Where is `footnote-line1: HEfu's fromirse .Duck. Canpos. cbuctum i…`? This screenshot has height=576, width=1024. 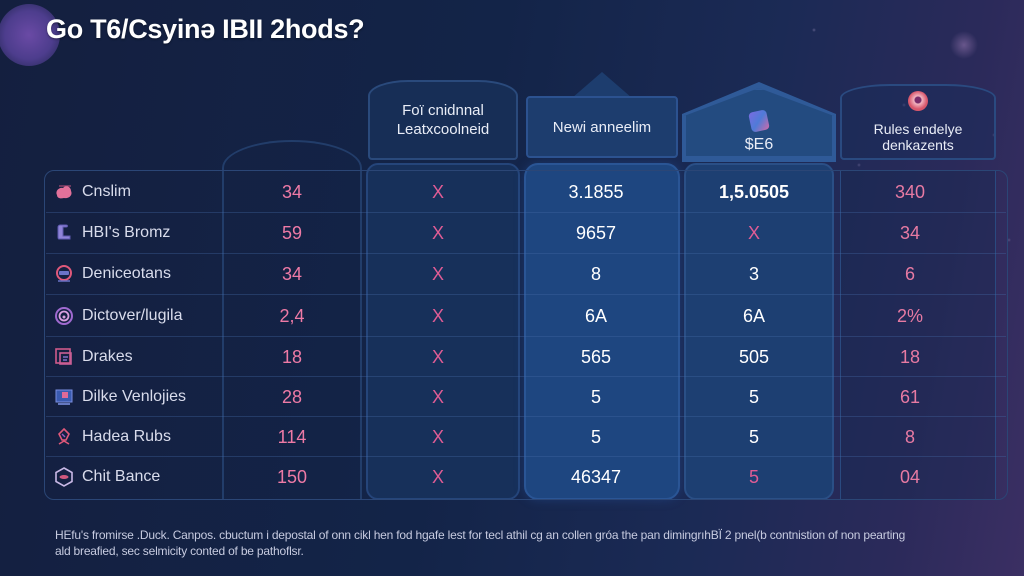
footnote-line1: HEfu's fromirse .Duck. Canpos. cbuctum i… is located at coordinates (480, 535).